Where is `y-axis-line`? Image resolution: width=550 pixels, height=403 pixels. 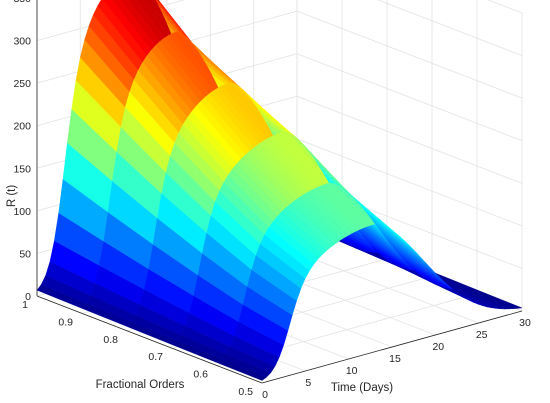
y-axis-line is located at coordinates (149, 339).